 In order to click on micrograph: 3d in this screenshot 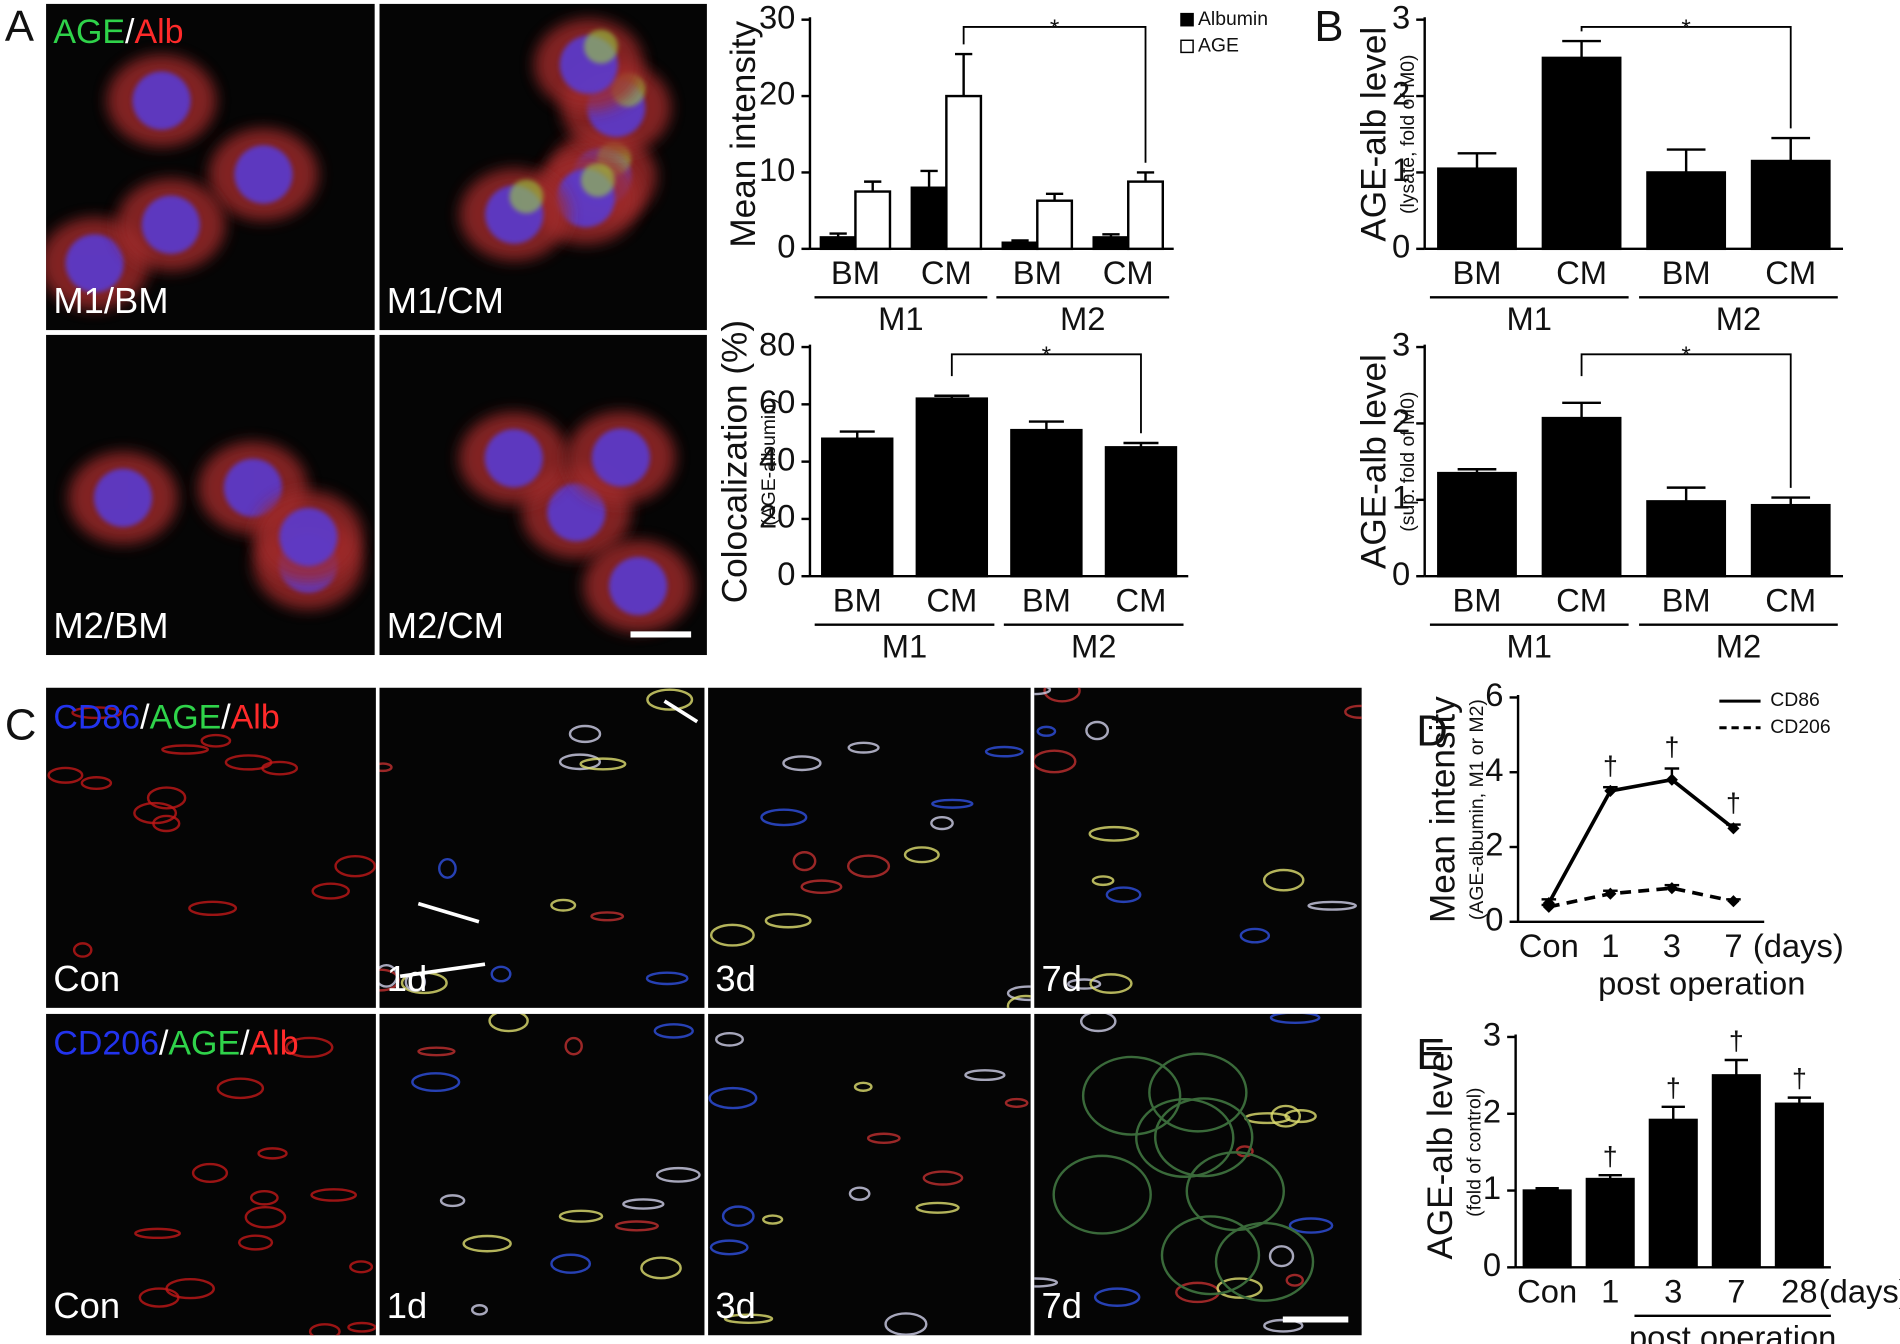, I will do `click(869, 847)`.